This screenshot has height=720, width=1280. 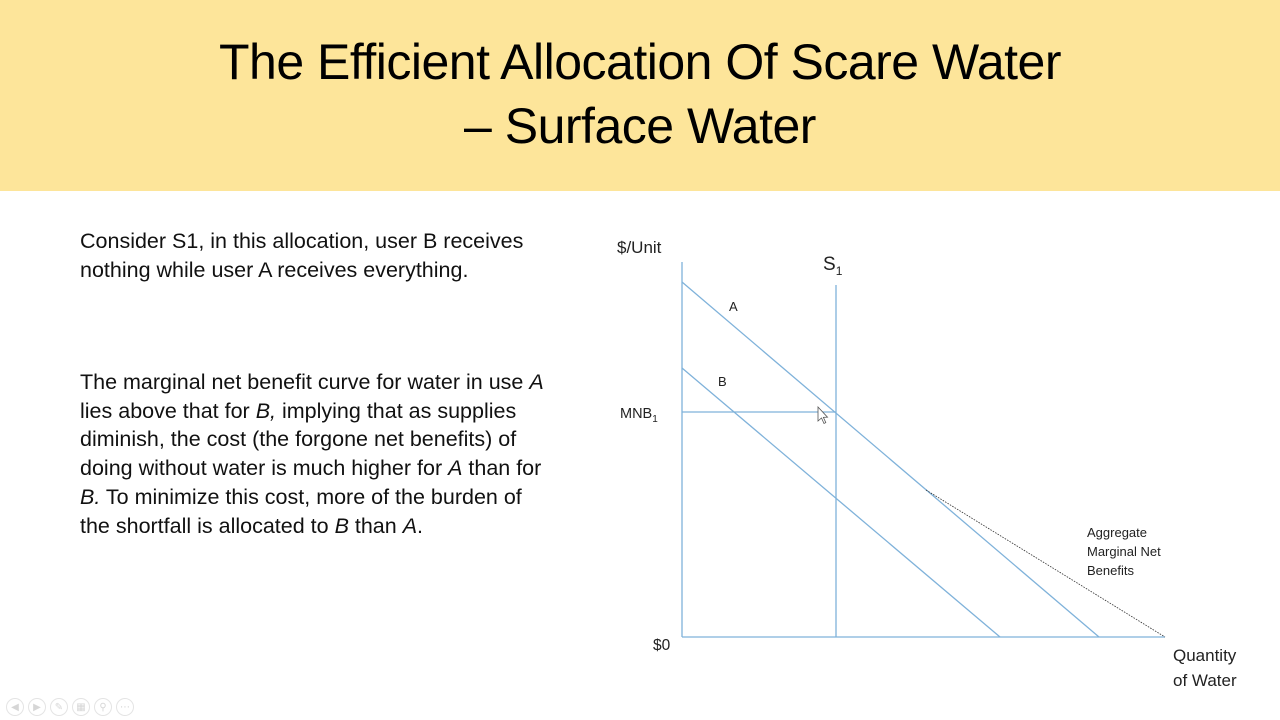 What do you see at coordinates (1110, 570) in the screenshot?
I see `aggregate-label-line-3: Benefits` at bounding box center [1110, 570].